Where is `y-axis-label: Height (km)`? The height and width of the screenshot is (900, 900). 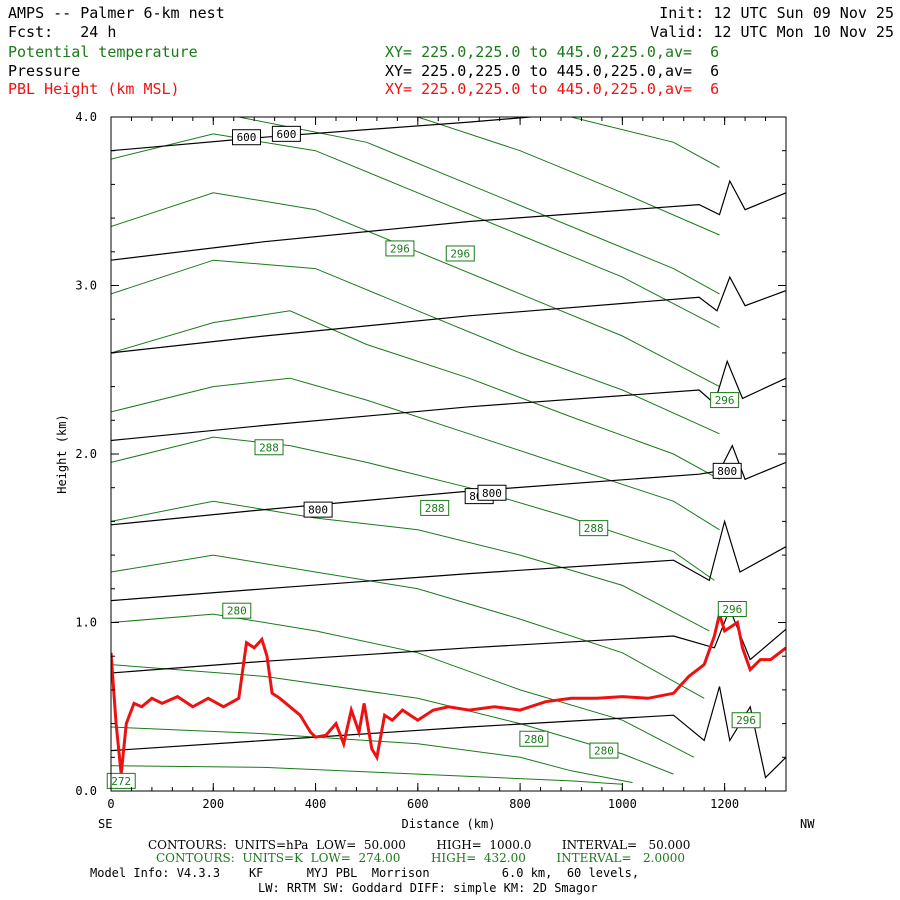
y-axis-label: Height (km) is located at coordinates (62, 453).